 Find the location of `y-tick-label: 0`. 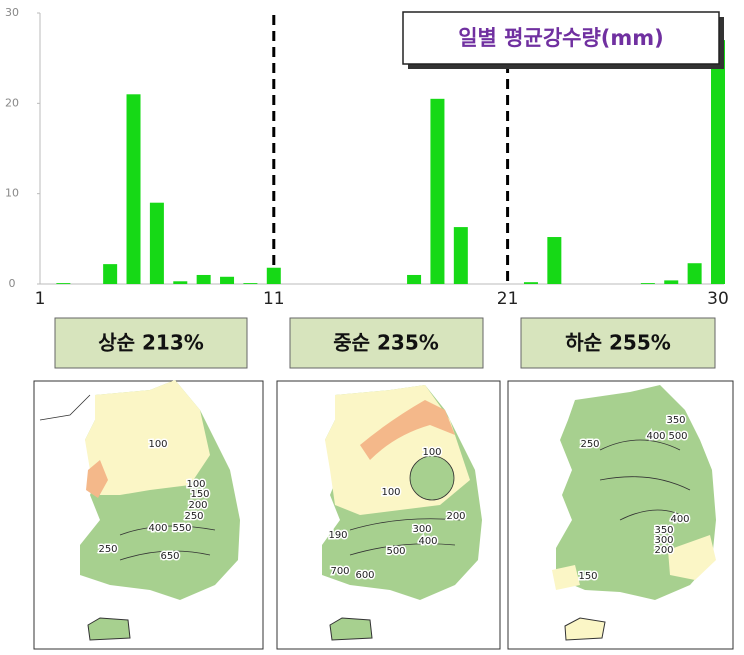

y-tick-label: 0 is located at coordinates (12, 283).